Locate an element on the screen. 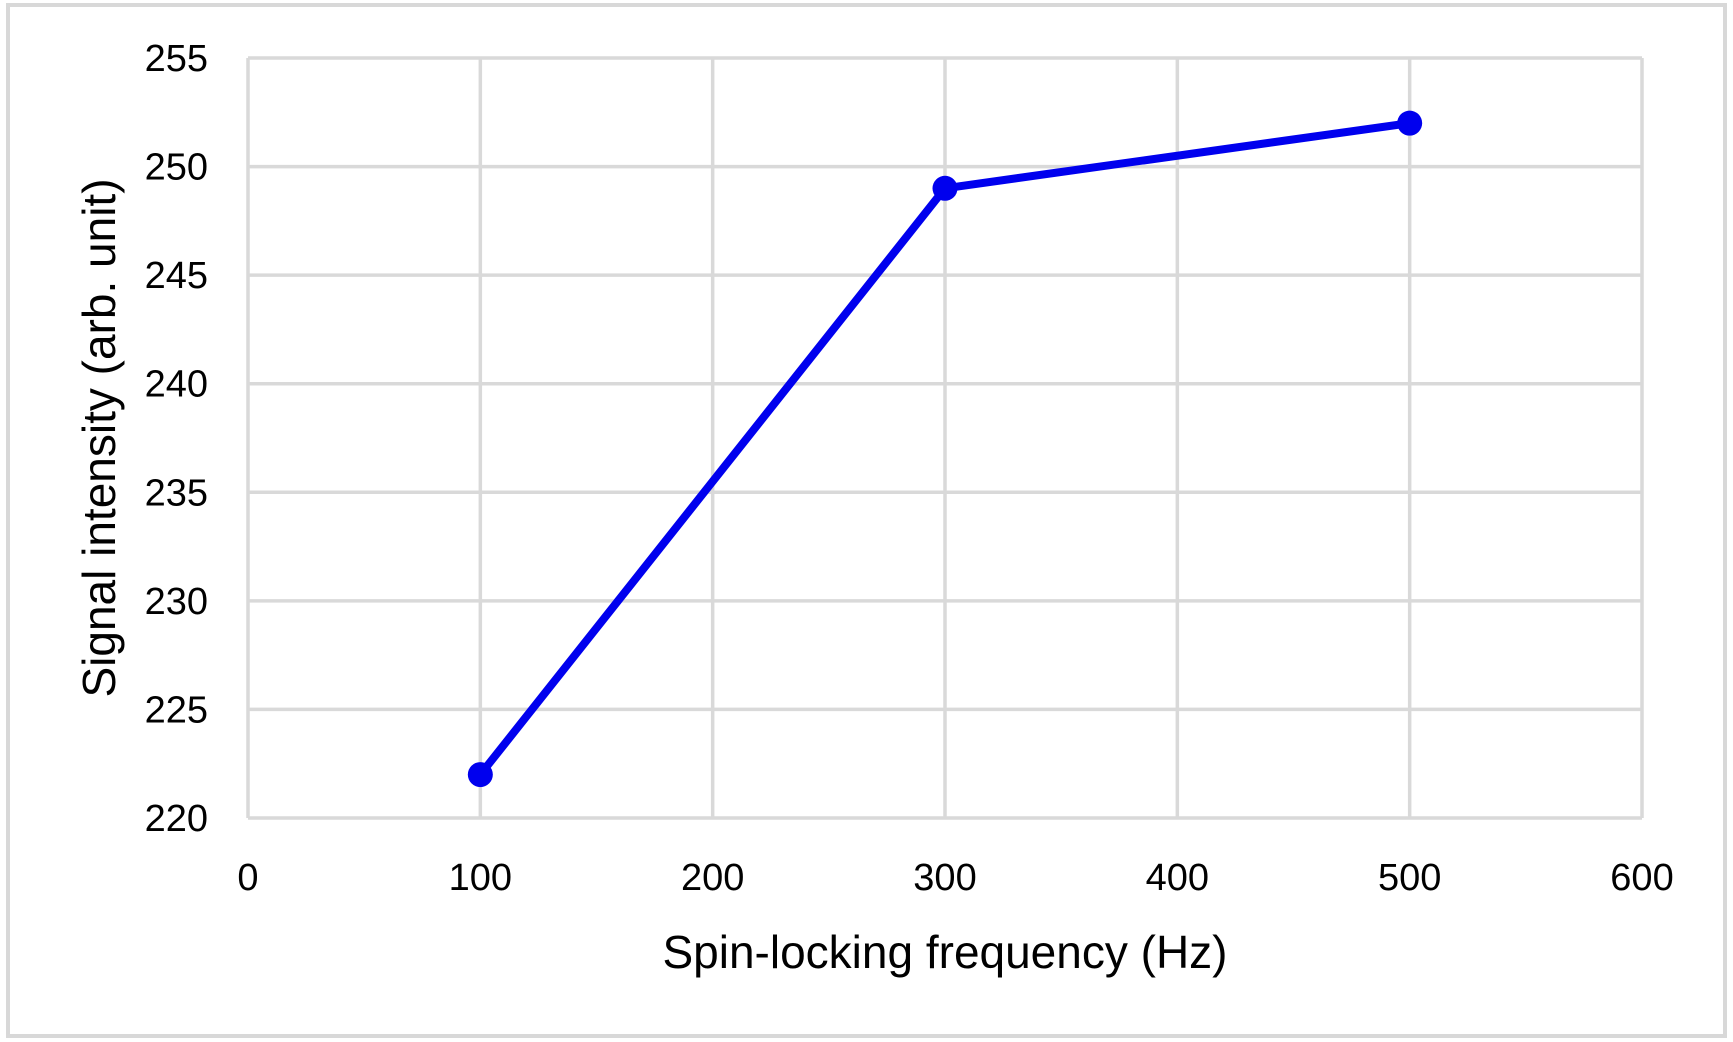 The image size is (1733, 1042). y-tick-label: 255 is located at coordinates (176, 59).